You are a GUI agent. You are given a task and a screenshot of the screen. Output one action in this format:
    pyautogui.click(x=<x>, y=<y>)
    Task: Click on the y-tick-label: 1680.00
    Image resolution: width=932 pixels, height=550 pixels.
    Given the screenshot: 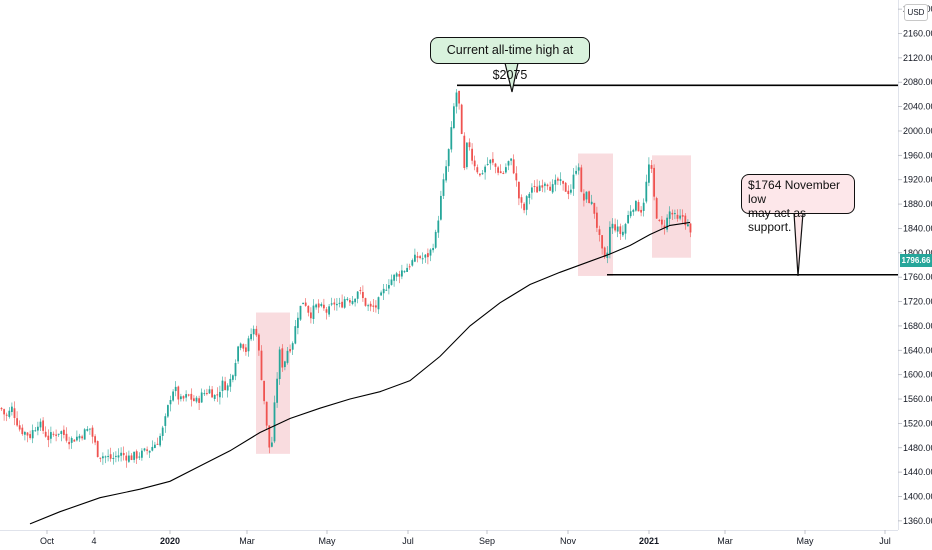 What is the action you would take?
    pyautogui.click(x=917, y=326)
    